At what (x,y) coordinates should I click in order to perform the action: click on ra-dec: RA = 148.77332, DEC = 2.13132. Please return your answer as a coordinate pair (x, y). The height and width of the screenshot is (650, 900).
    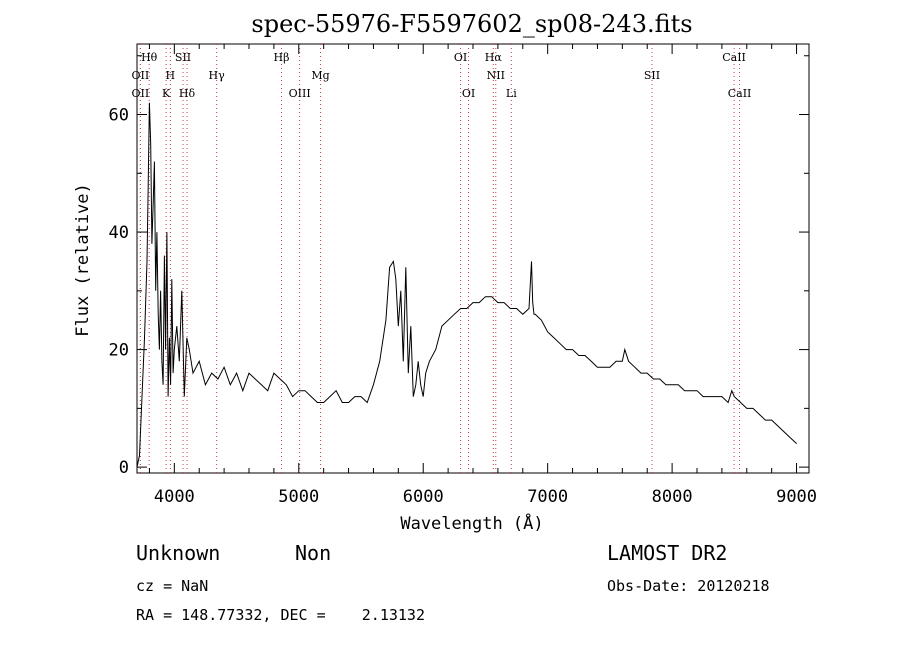
    Looking at the image, I should click on (280, 615).